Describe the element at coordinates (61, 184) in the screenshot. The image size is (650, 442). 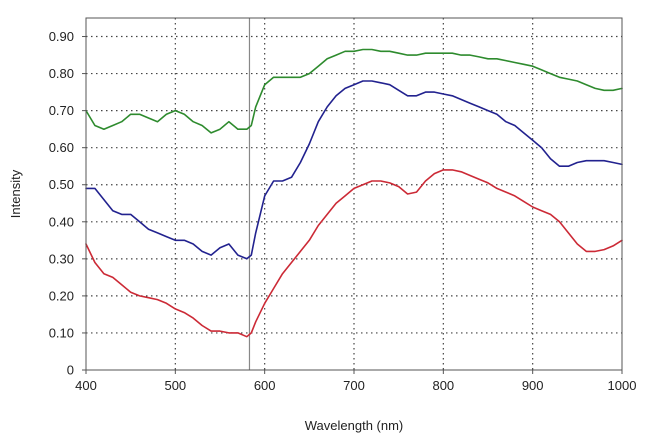
I see `y-tick-label: 0.50` at that location.